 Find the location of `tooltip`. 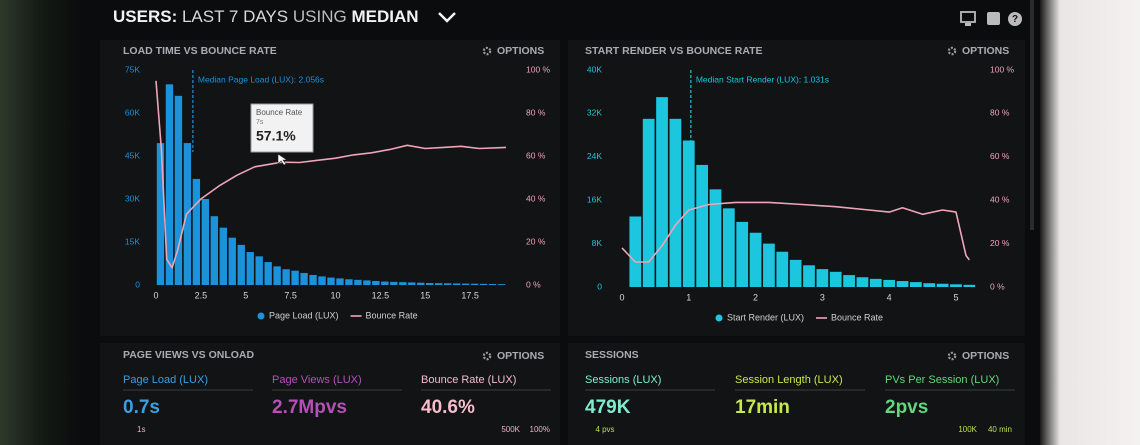

tooltip is located at coordinates (282, 128).